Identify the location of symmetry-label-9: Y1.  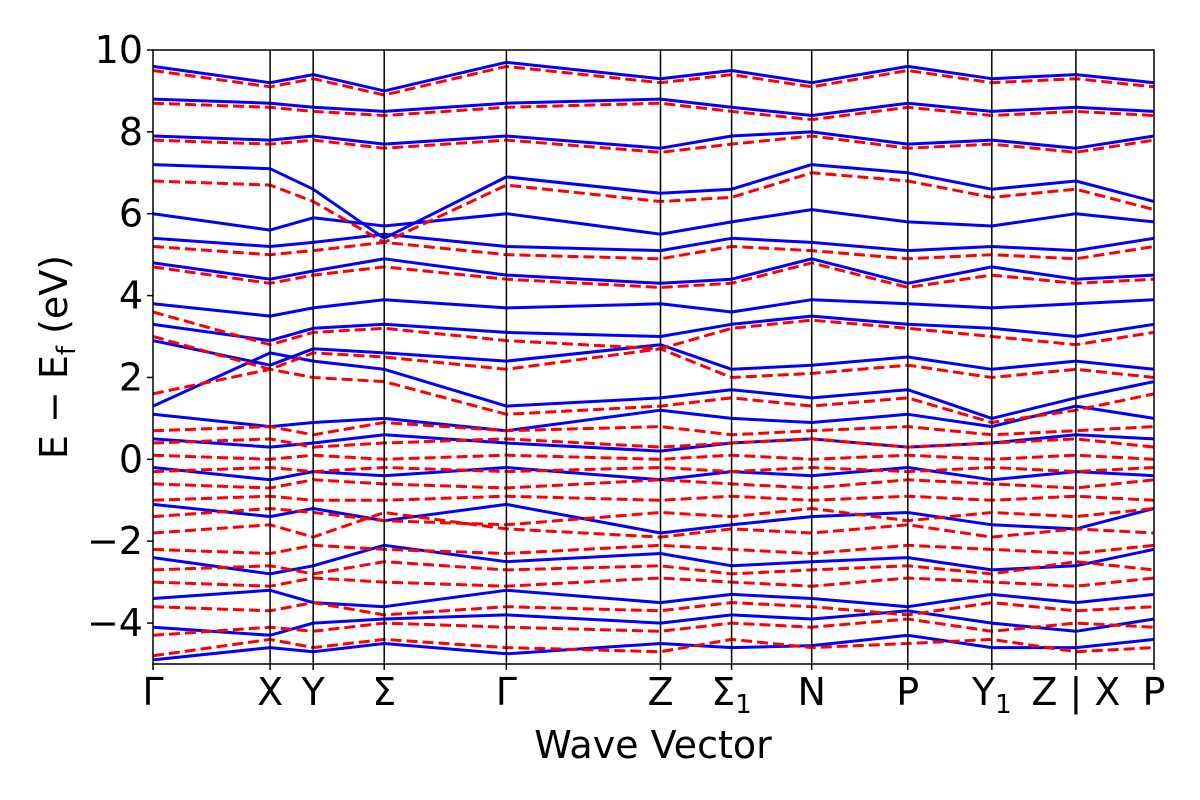
(991, 695).